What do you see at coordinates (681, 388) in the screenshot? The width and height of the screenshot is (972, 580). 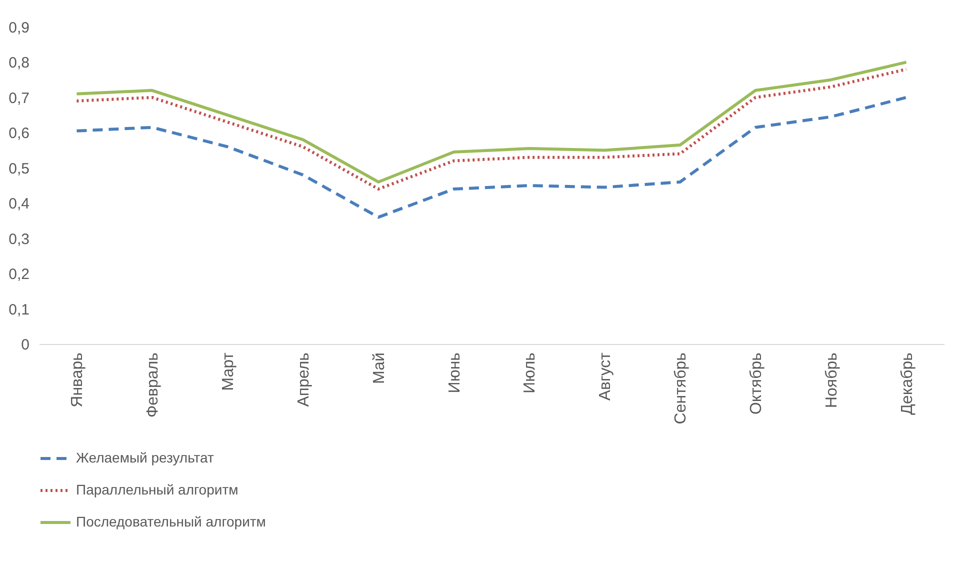 I see `x-tick-label: Сентябрь` at bounding box center [681, 388].